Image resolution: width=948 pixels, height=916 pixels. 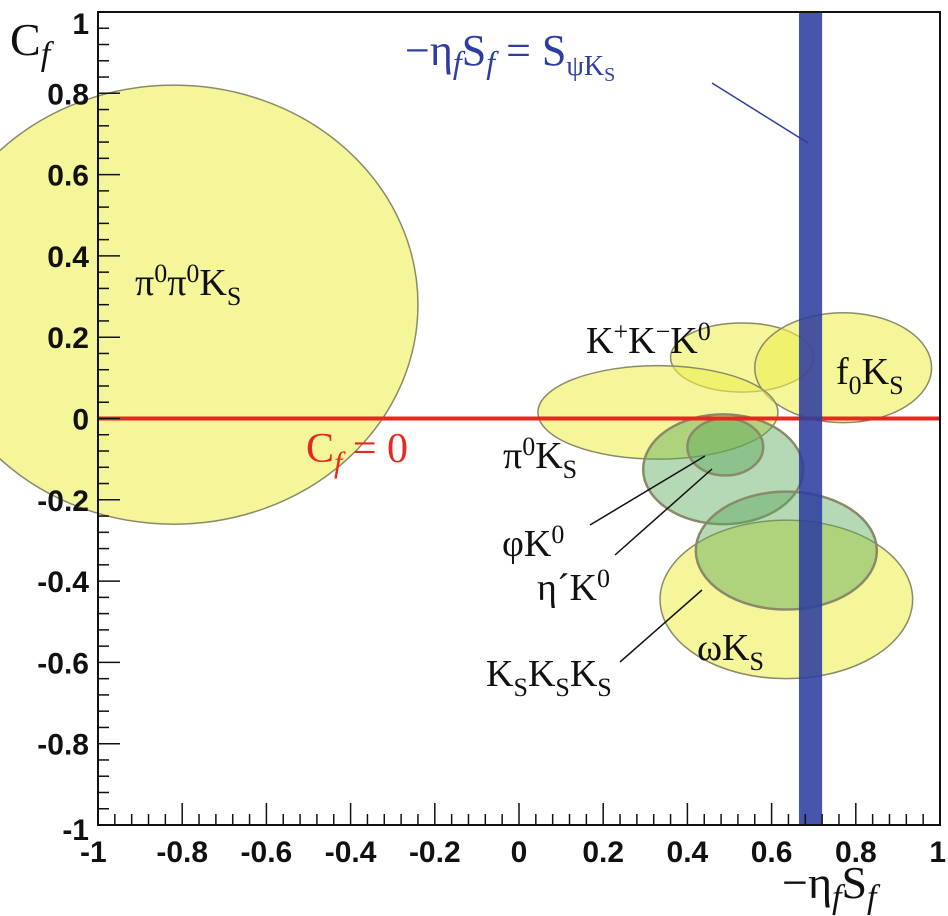 What do you see at coordinates (549, 677) in the screenshot?
I see `label-ksksks: KSKSKS` at bounding box center [549, 677].